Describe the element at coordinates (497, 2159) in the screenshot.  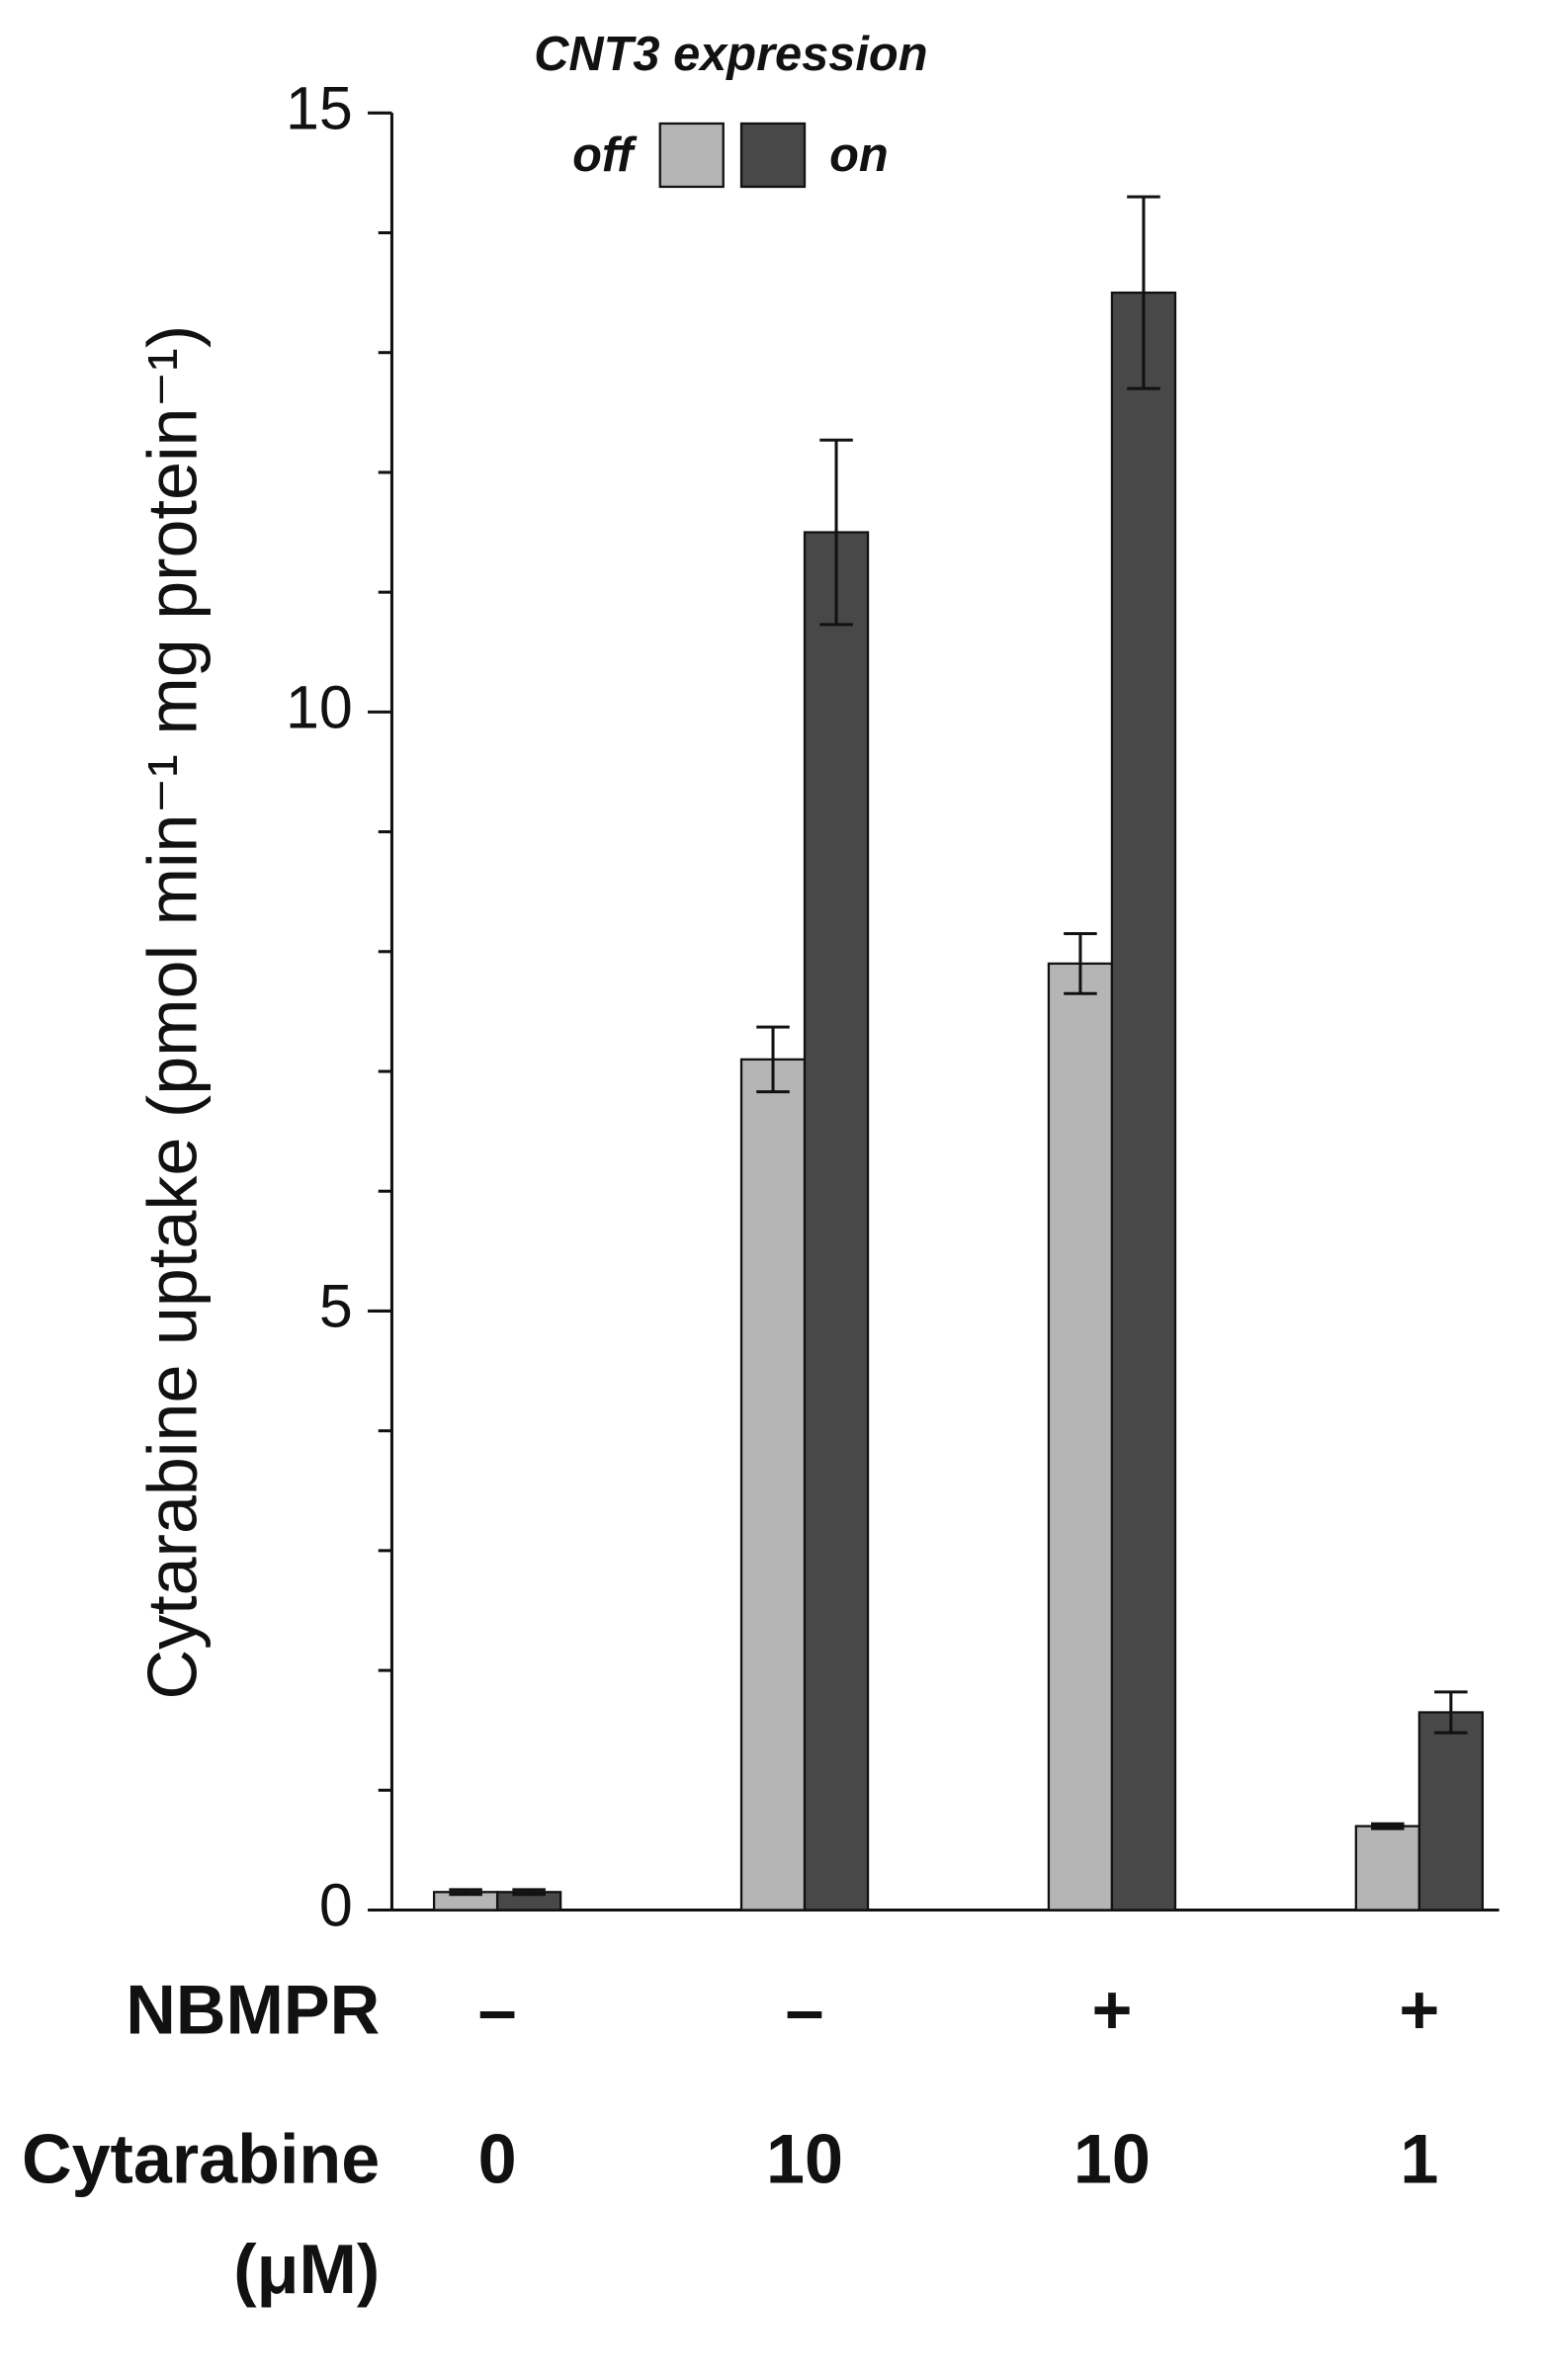
I see `row-value: 0` at that location.